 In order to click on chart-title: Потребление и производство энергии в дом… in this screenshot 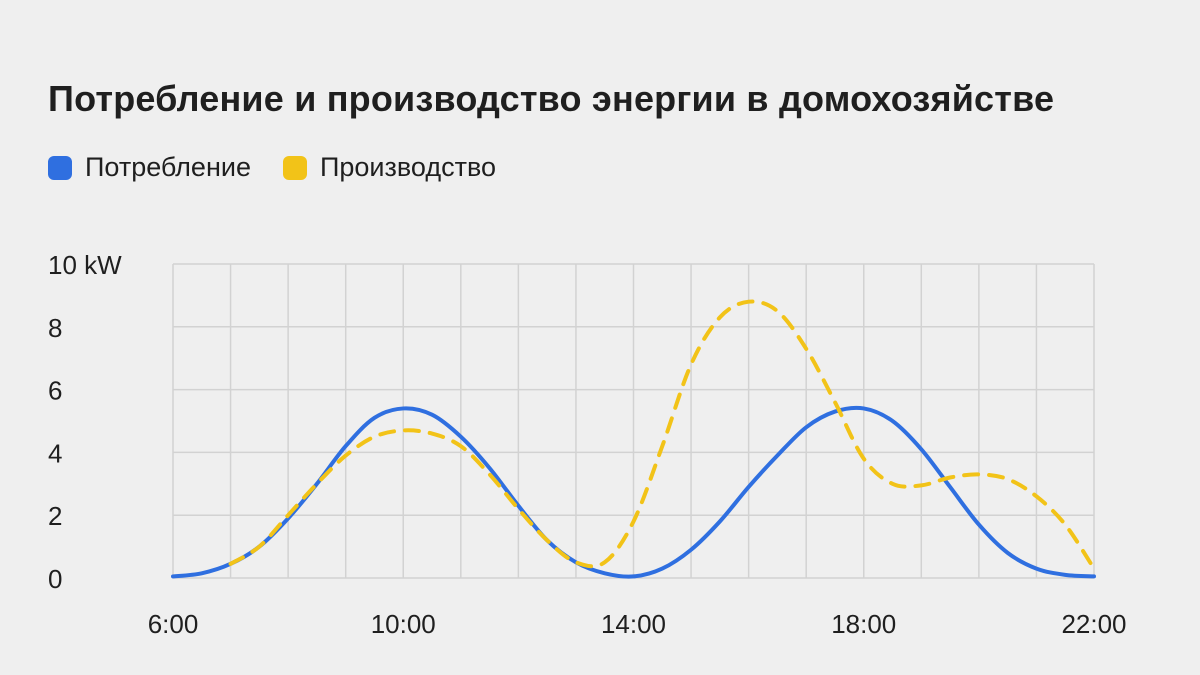, I will do `click(551, 98)`.